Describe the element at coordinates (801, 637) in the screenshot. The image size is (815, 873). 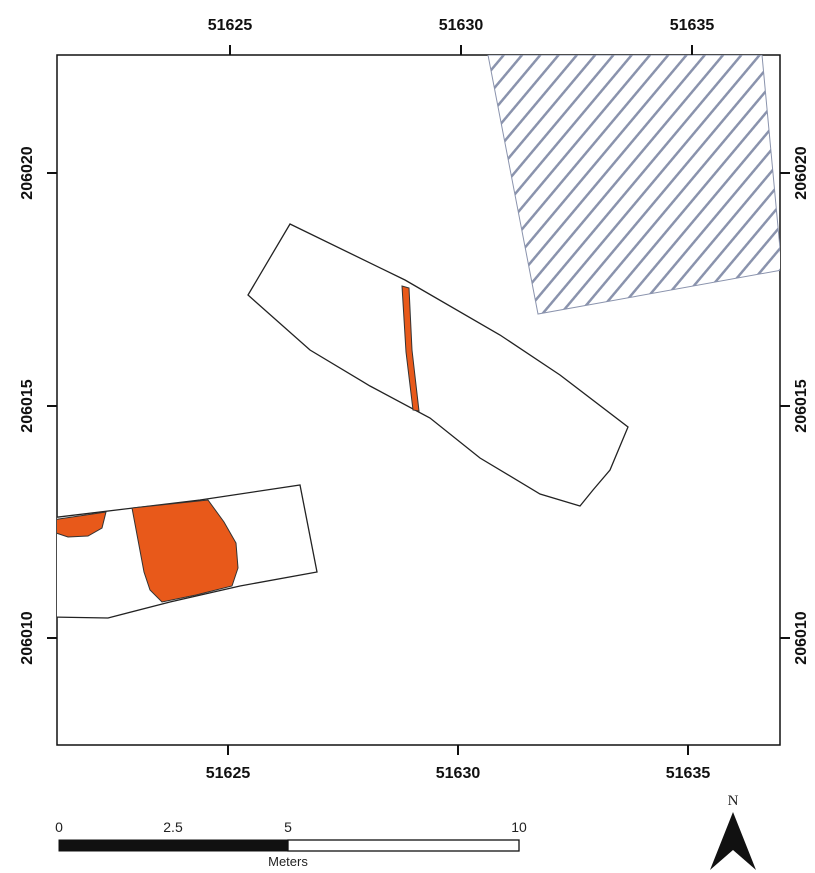
I see `y-tick-label-right: 206010` at that location.